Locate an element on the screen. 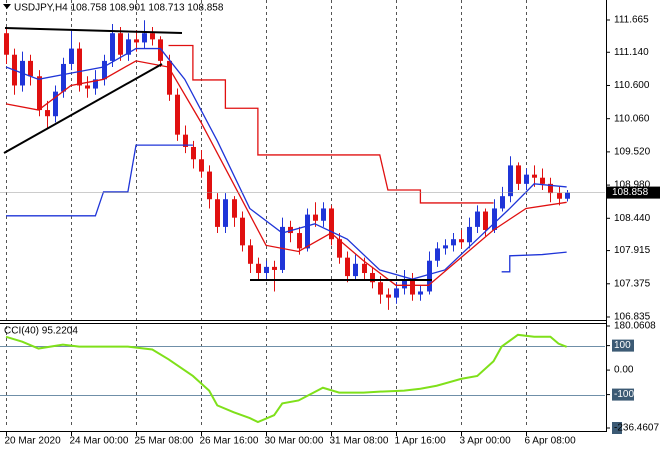 The image size is (660, 450). x-tick-label: 20 Mar 2020 is located at coordinates (33, 441).